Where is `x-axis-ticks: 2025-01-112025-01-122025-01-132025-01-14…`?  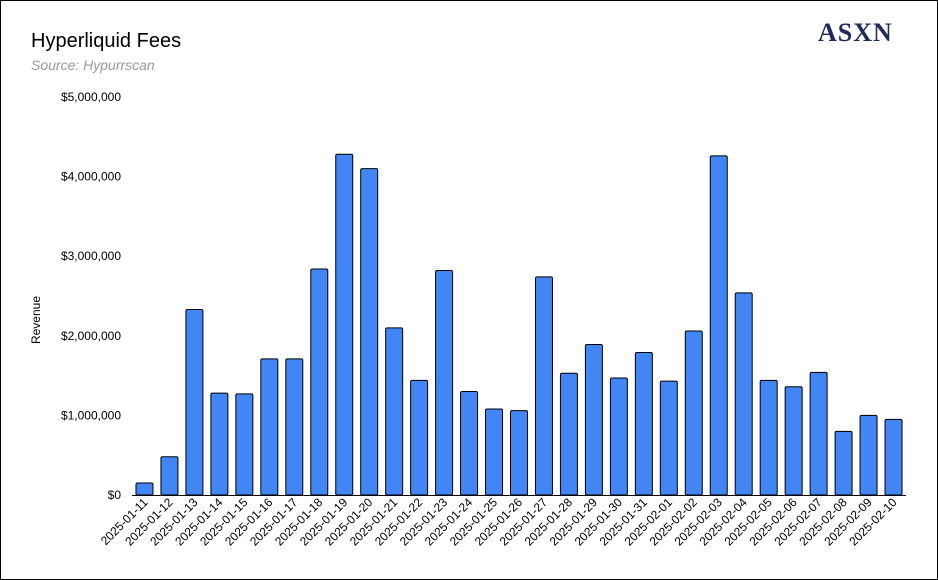
x-axis-ticks: 2025-01-112025-01-122025-01-132025-01-14… is located at coordinates (499, 522).